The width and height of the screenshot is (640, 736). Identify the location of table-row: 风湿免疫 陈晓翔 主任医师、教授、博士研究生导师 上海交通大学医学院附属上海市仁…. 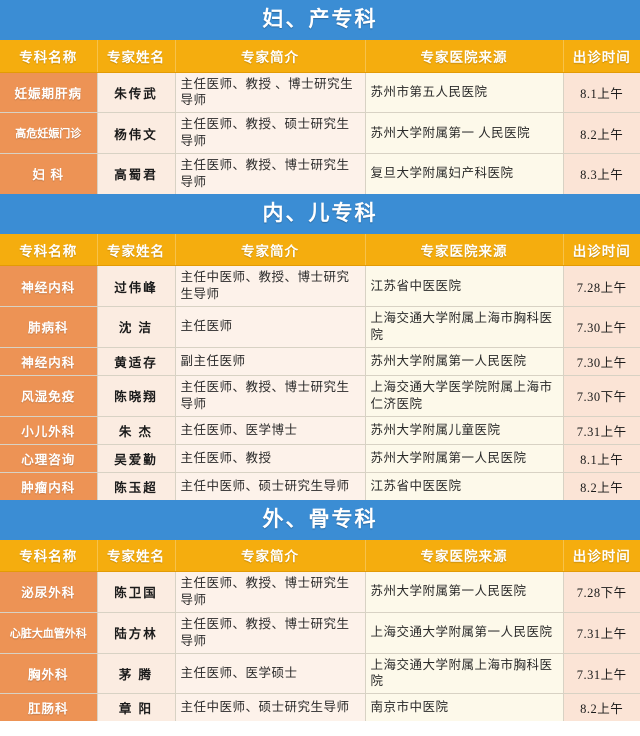
(320, 396).